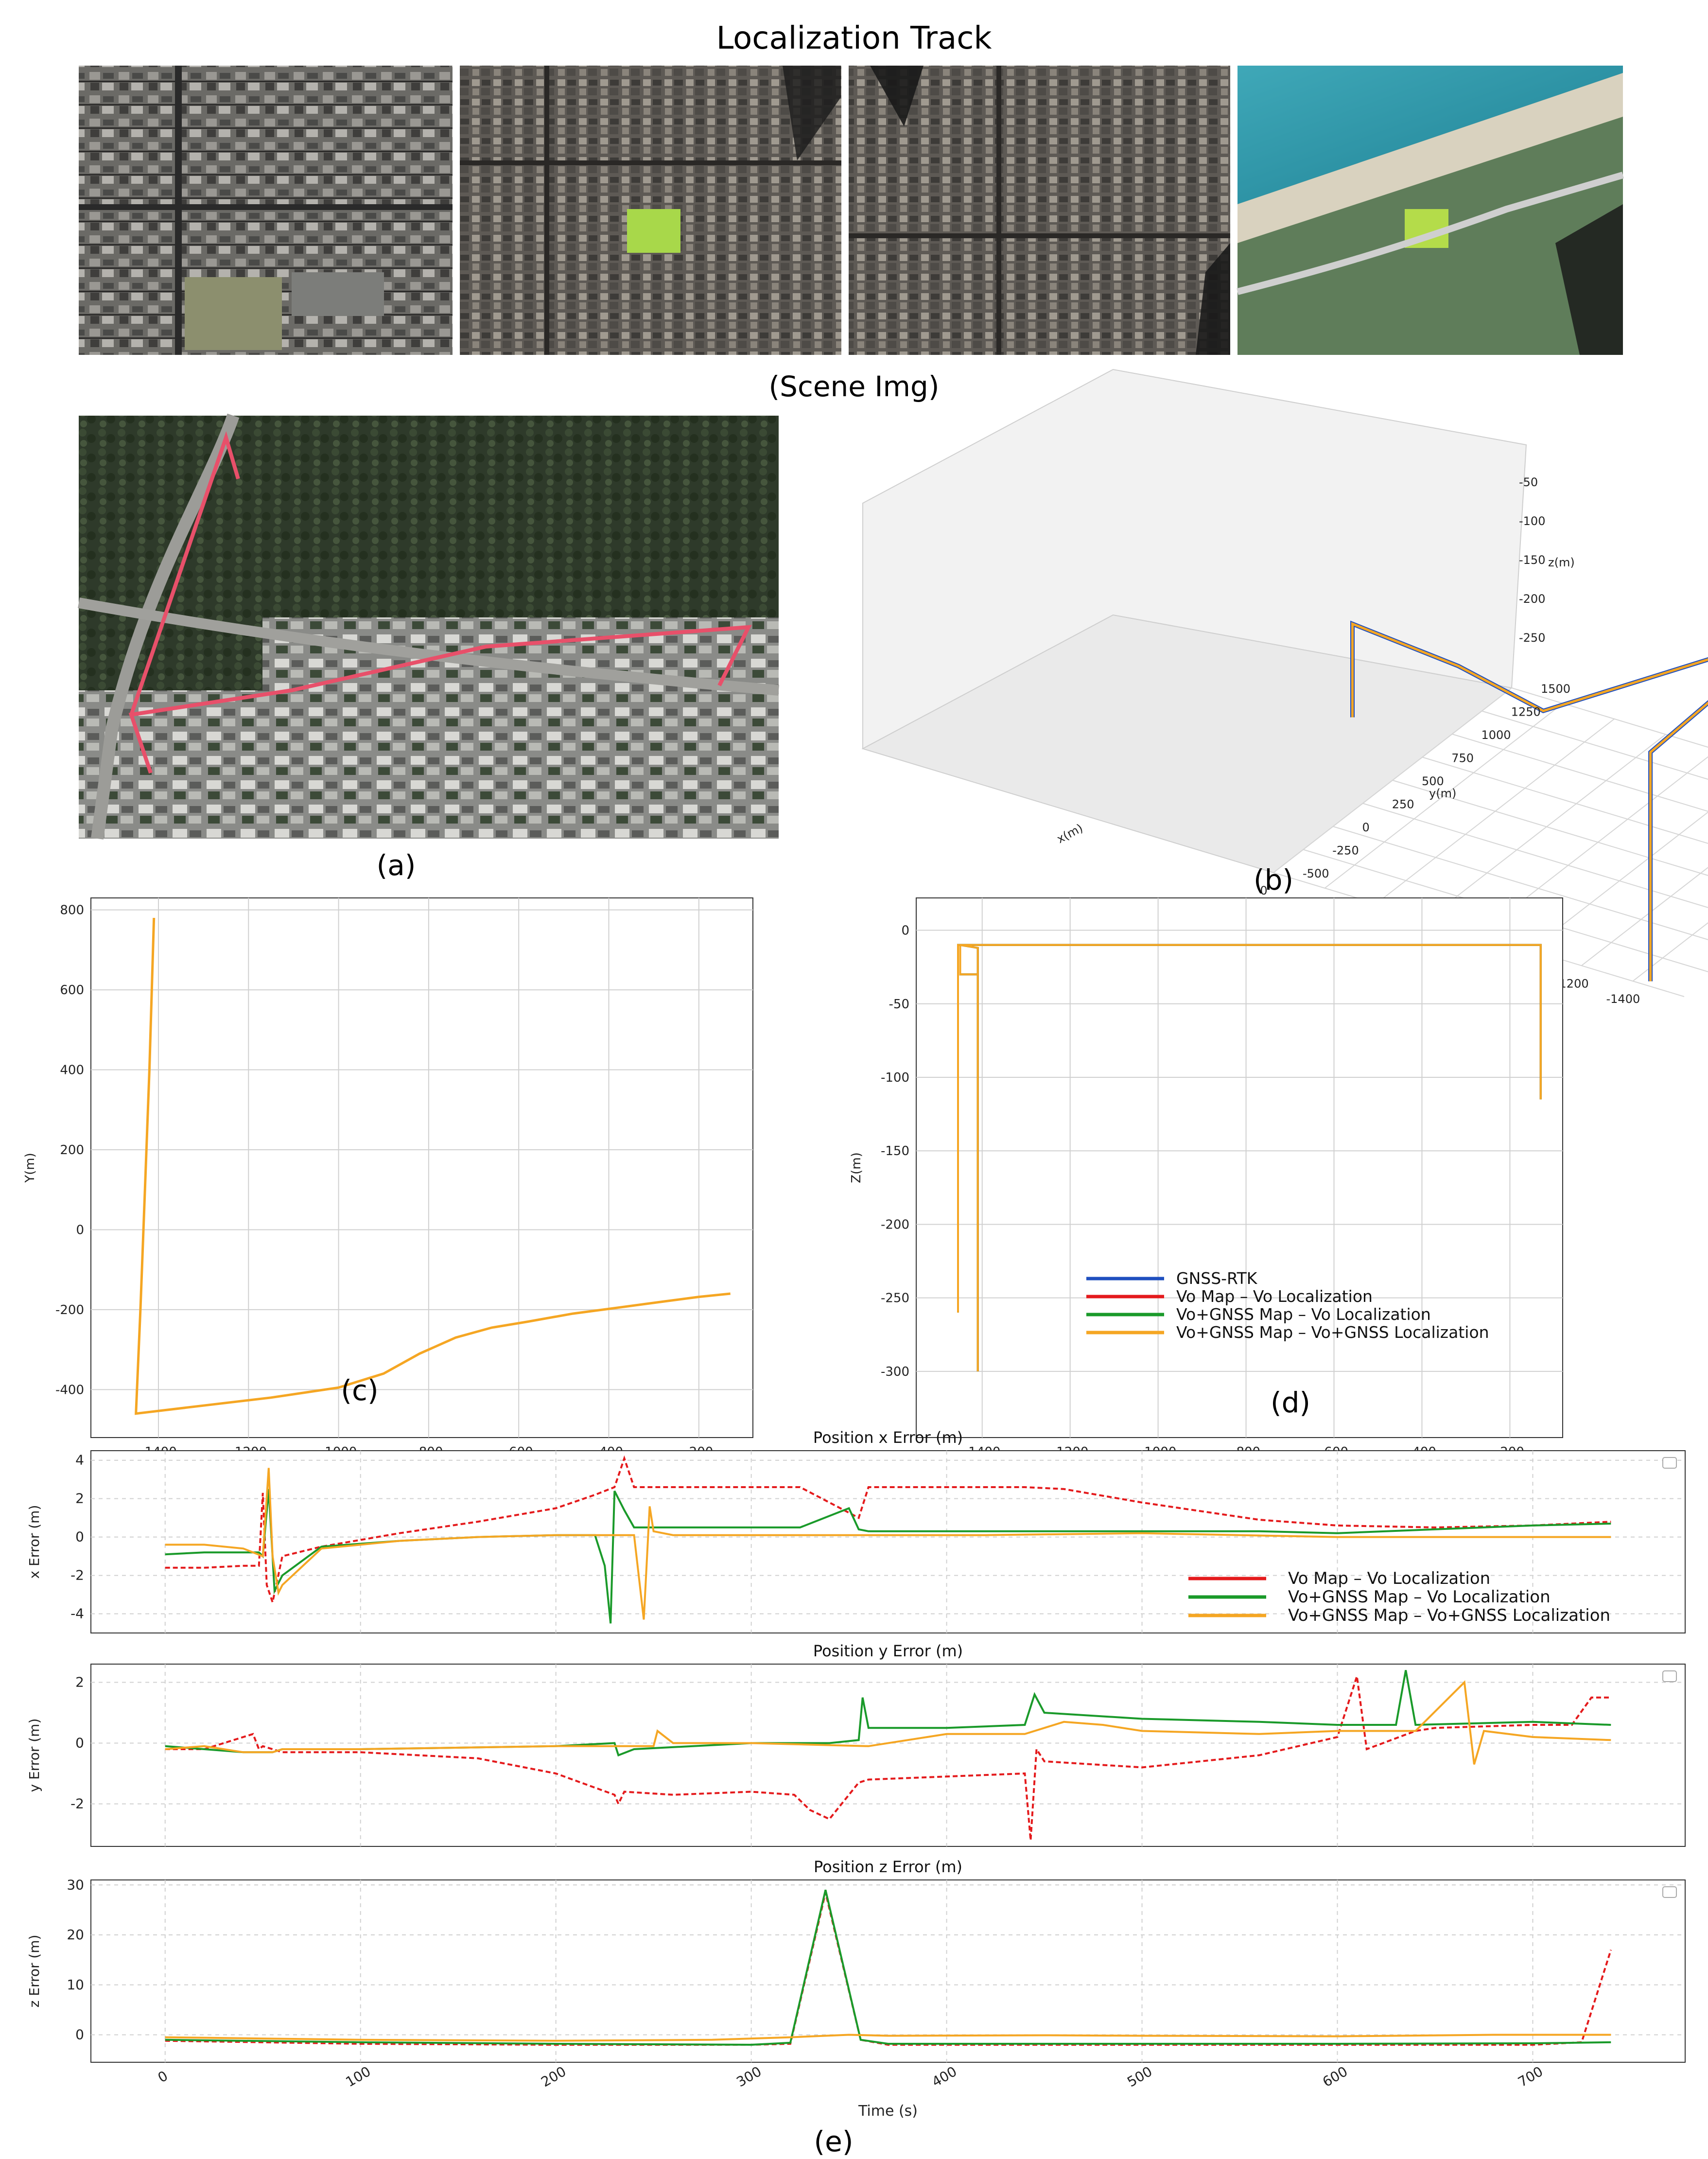 The image size is (1708, 2159). Describe the element at coordinates (854, 38) in the screenshot. I see `figure-title: Localization Track` at that location.